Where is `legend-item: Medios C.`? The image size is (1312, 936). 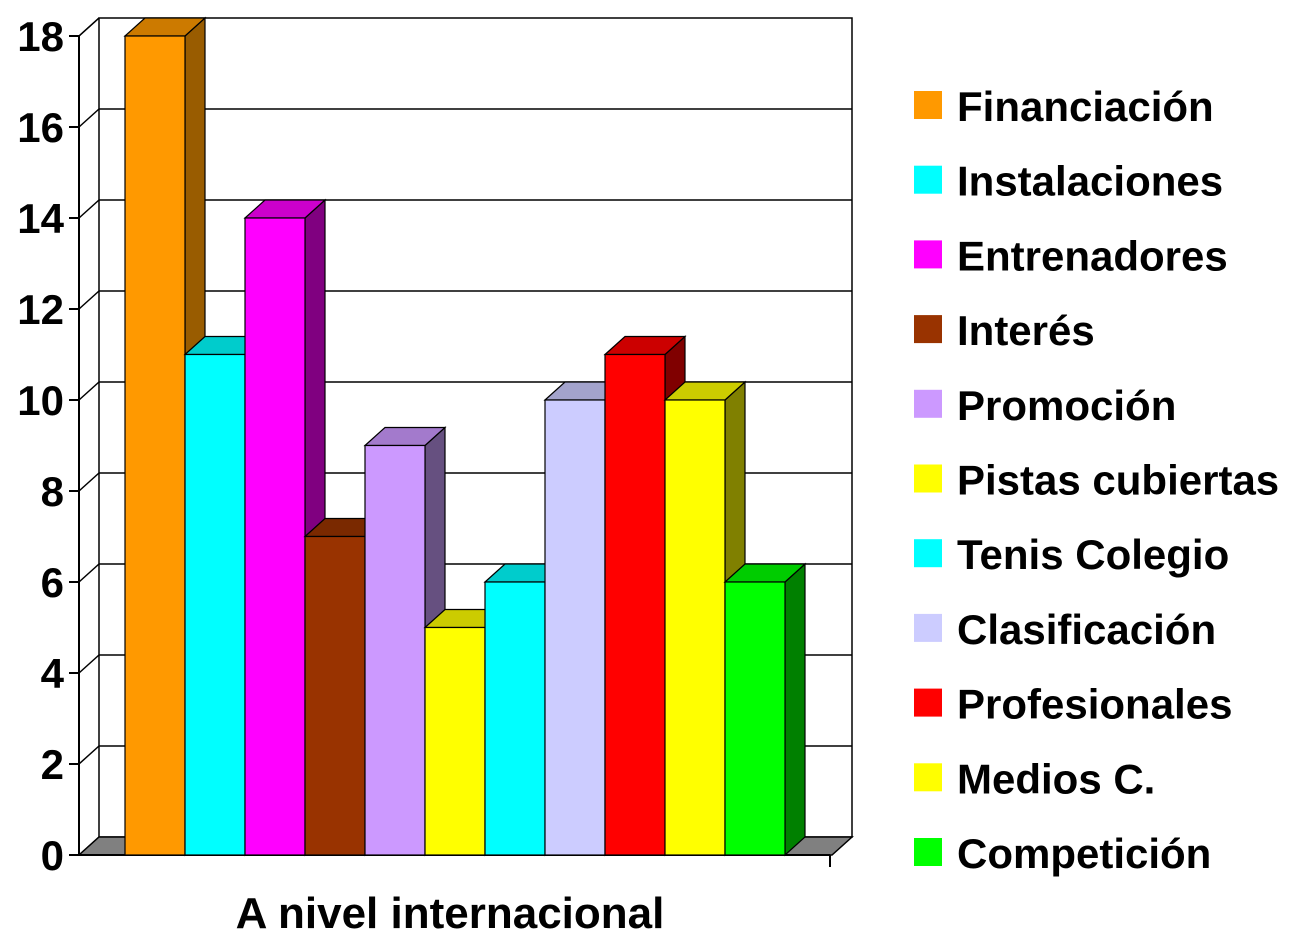
legend-item: Medios C. is located at coordinates (1034, 778).